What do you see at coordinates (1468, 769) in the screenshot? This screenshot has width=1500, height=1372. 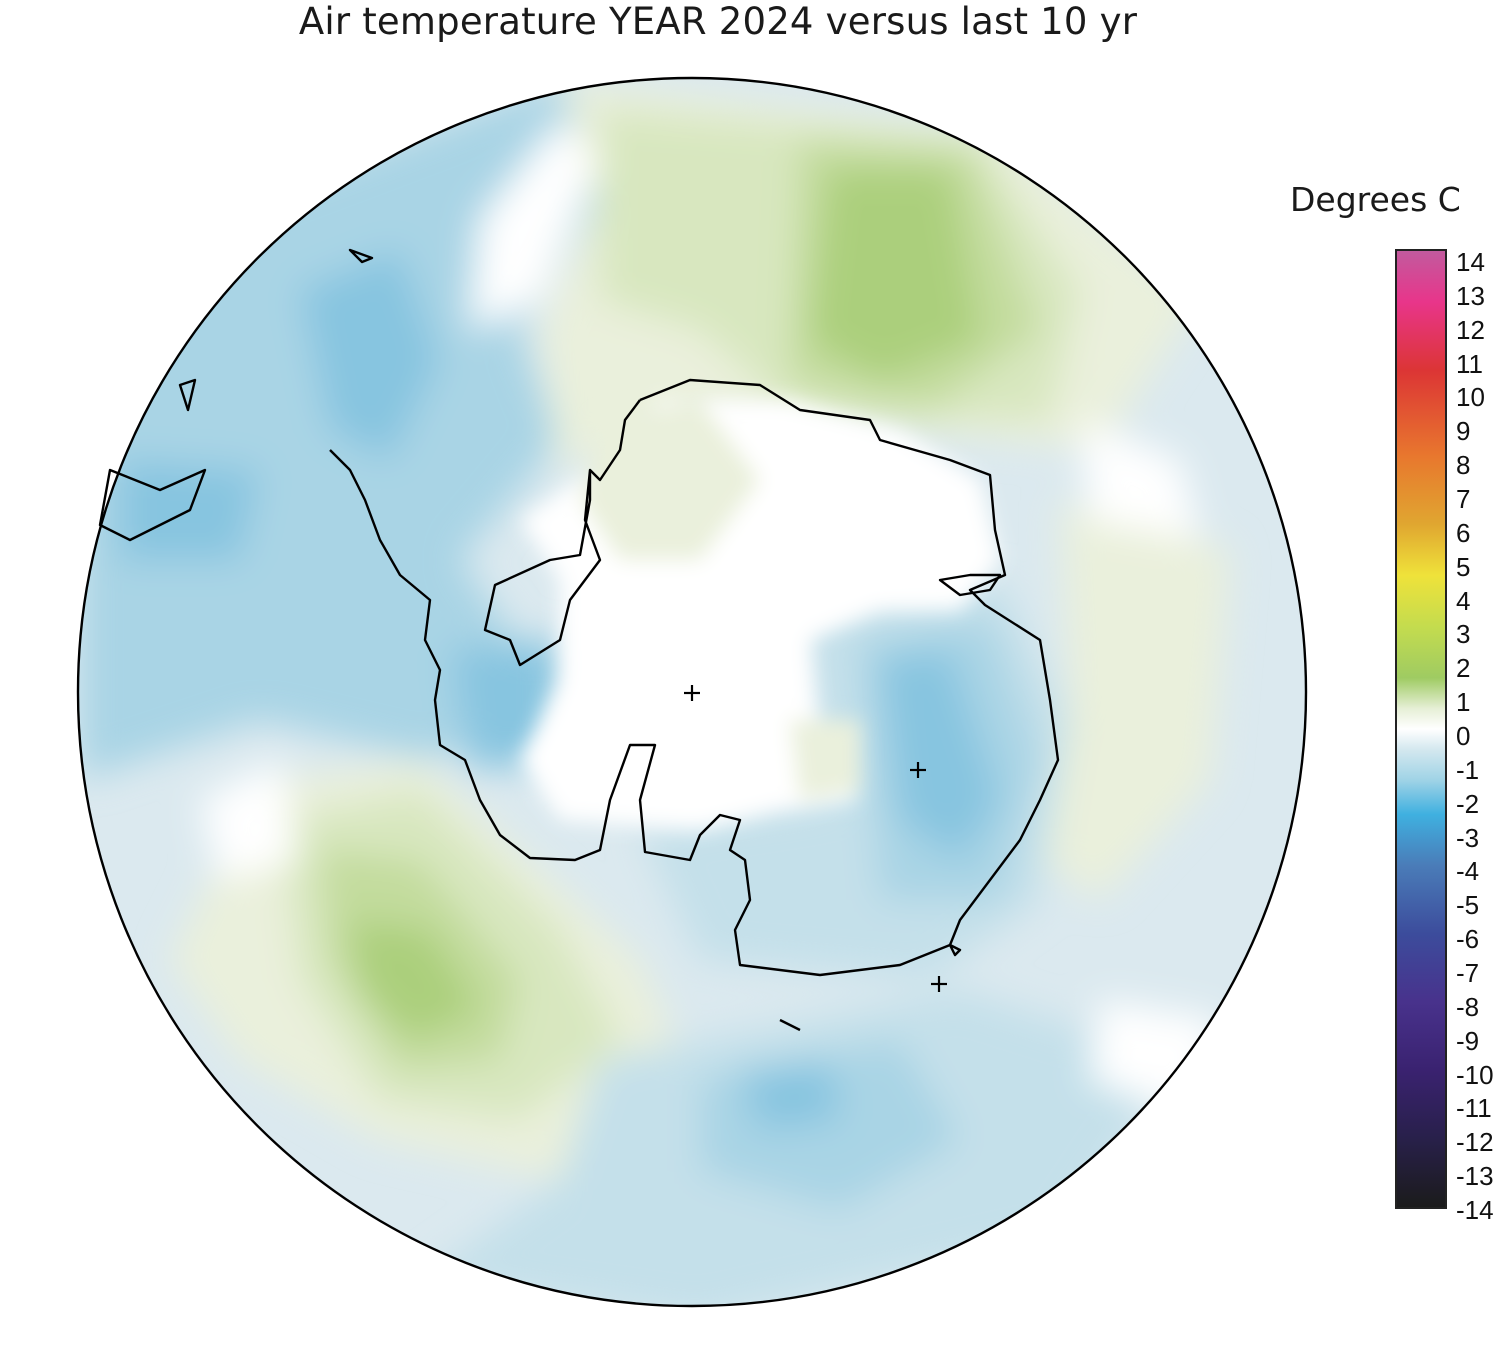 I see `colorbar-tick-label: -1` at bounding box center [1468, 769].